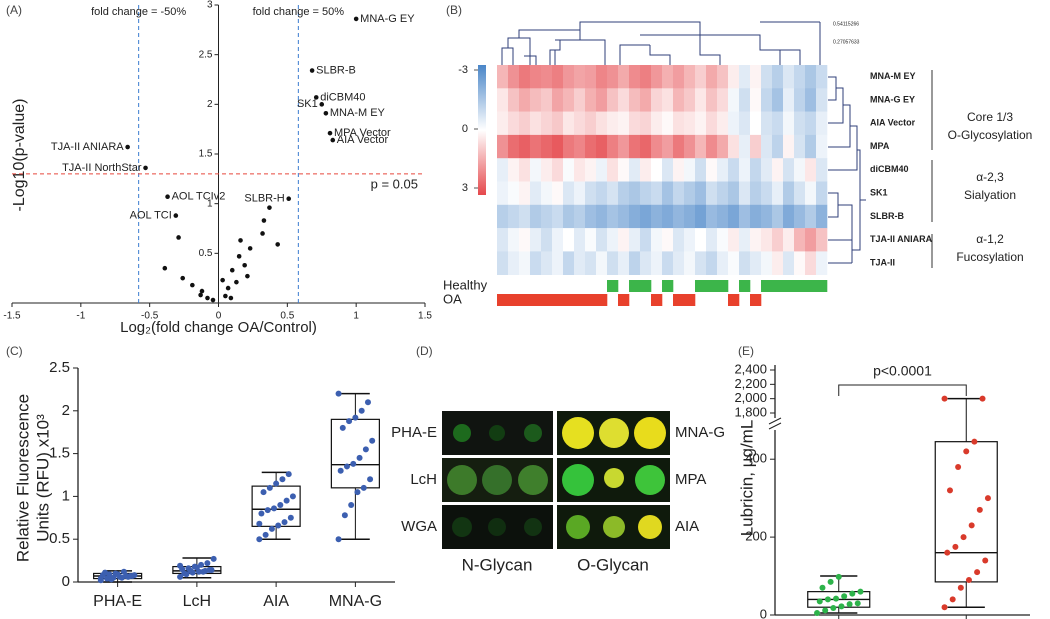  I want to click on point-label: SK1, so click(307, 104).